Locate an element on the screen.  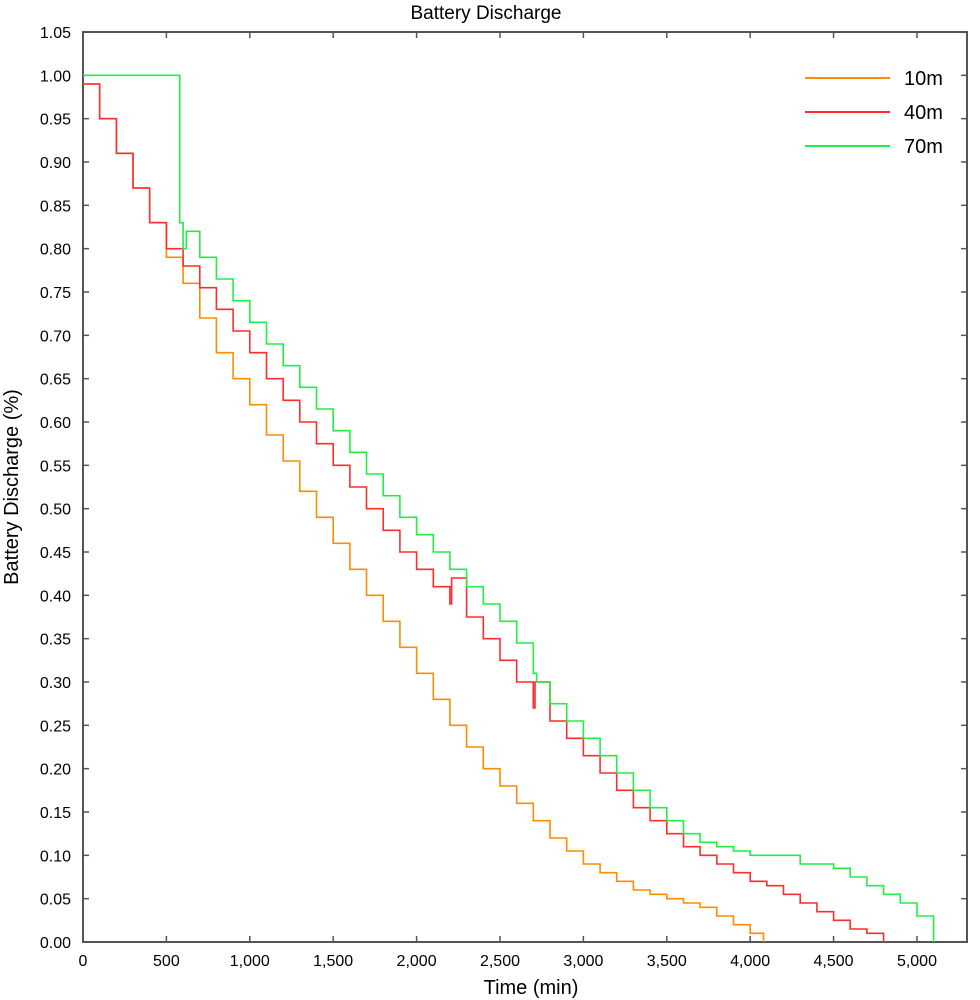
y-tick-label: 0.90 is located at coordinates (55, 163).